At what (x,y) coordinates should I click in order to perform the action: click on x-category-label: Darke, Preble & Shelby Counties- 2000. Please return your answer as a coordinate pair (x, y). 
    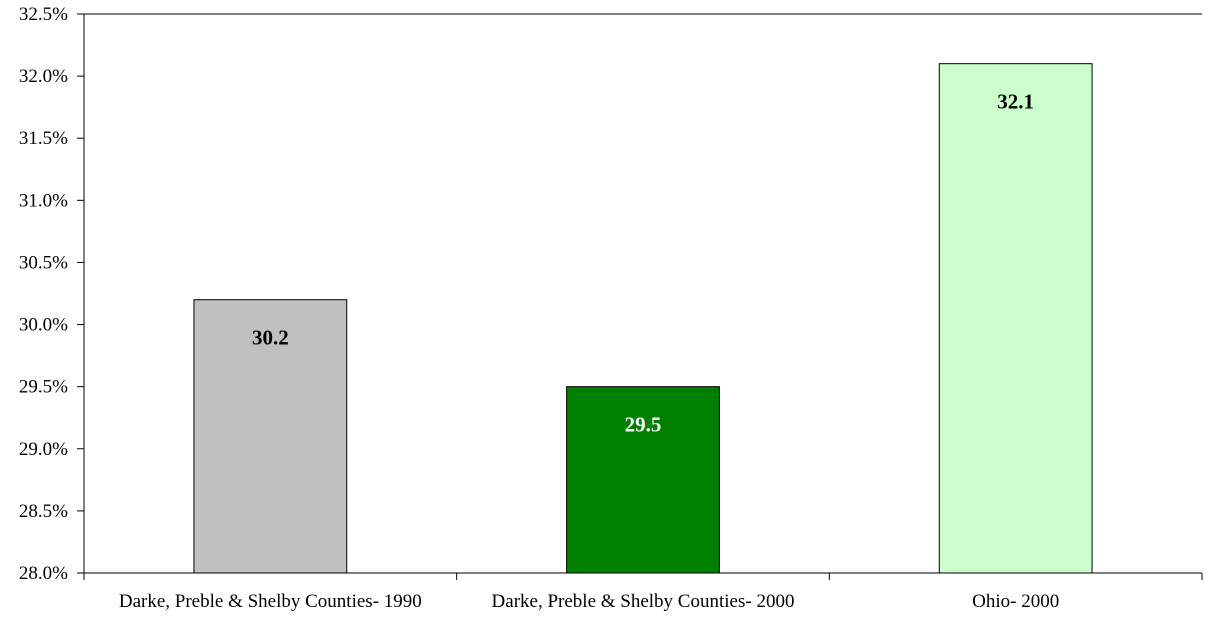
    Looking at the image, I should click on (643, 601).